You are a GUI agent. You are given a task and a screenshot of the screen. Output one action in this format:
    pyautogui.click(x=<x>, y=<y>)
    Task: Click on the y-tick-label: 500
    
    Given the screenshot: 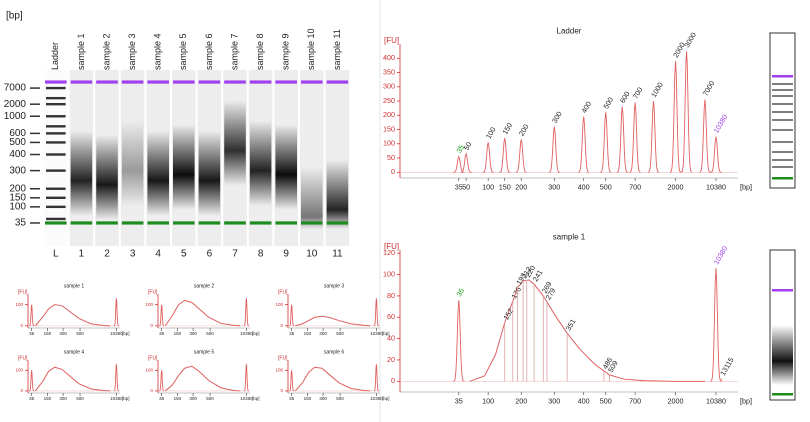 What is the action you would take?
    pyautogui.click(x=17, y=142)
    